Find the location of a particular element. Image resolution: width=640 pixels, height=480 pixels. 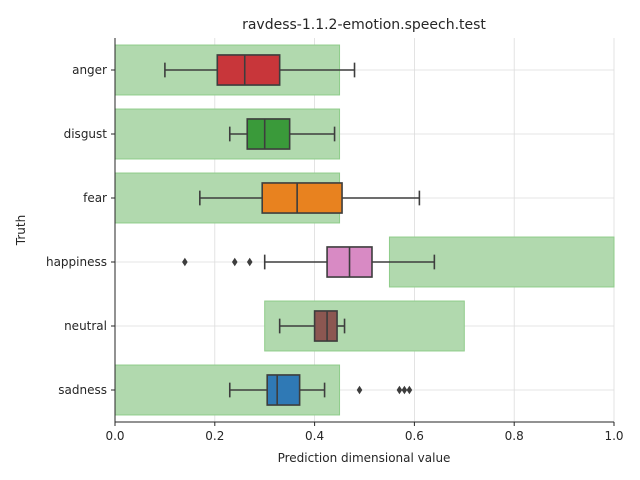

box-disgust is located at coordinates (268, 134).